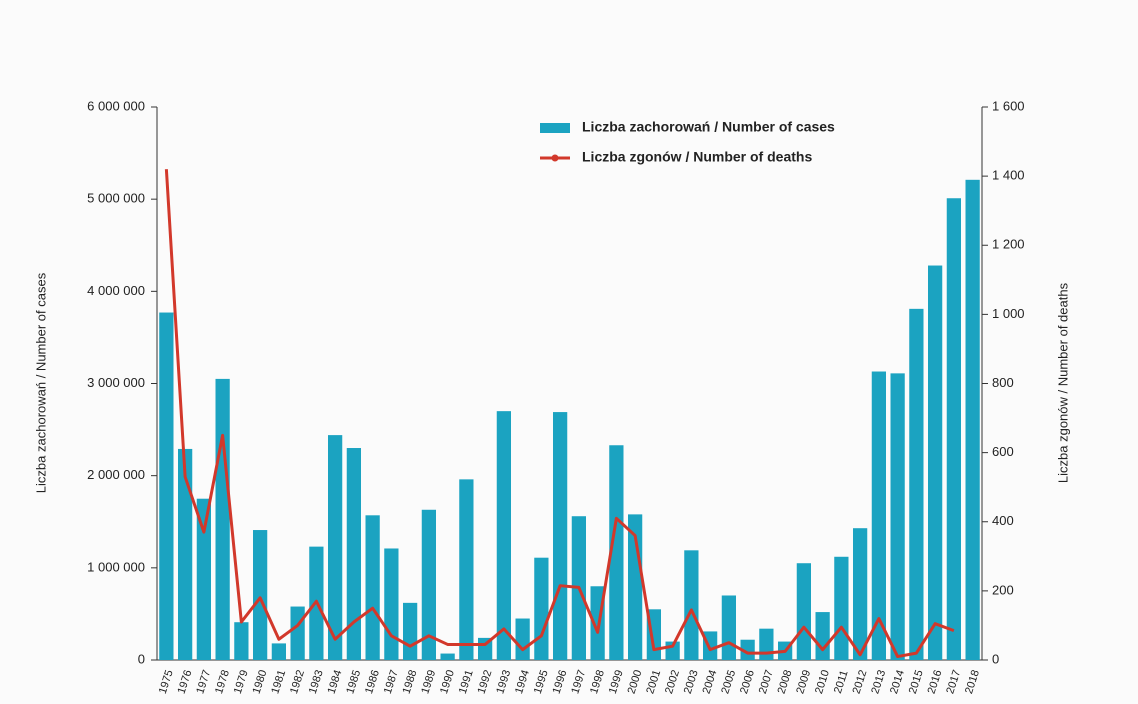 This screenshot has width=1138, height=704. I want to click on y-tick-label: 3 000 000, so click(116, 382).